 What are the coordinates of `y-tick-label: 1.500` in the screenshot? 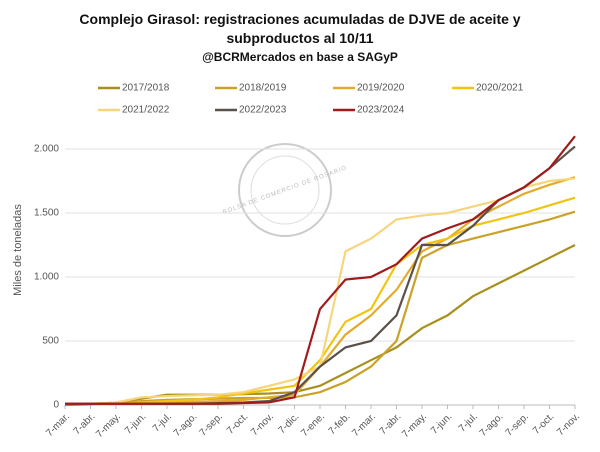 It's located at (46, 213).